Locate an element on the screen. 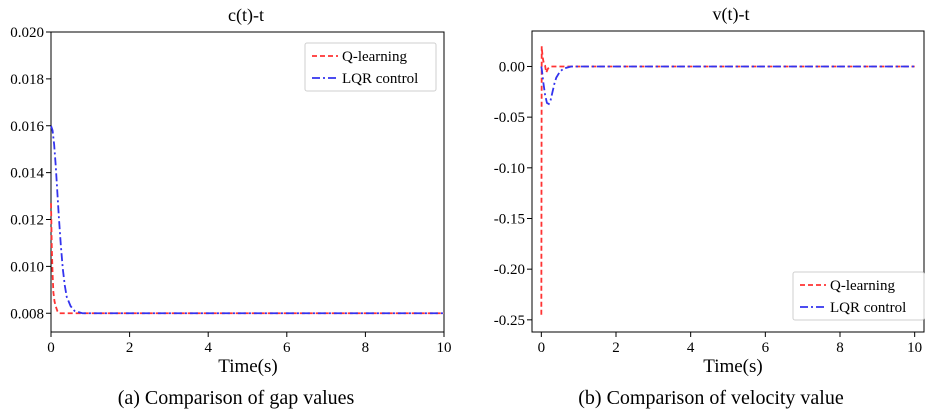 The width and height of the screenshot is (935, 414). y-tick-label-a: 0.008 is located at coordinates (27, 314).